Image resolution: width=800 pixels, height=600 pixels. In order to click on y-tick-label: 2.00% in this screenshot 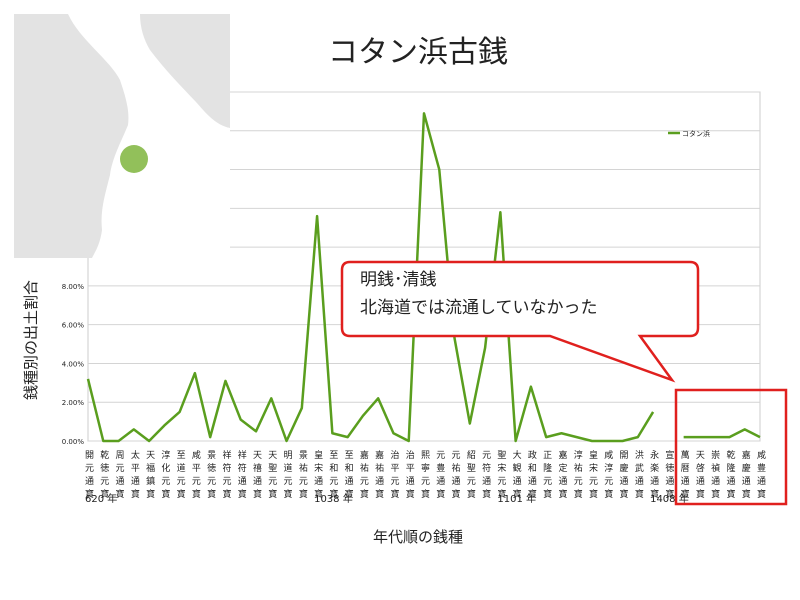, I will do `click(73, 403)`.